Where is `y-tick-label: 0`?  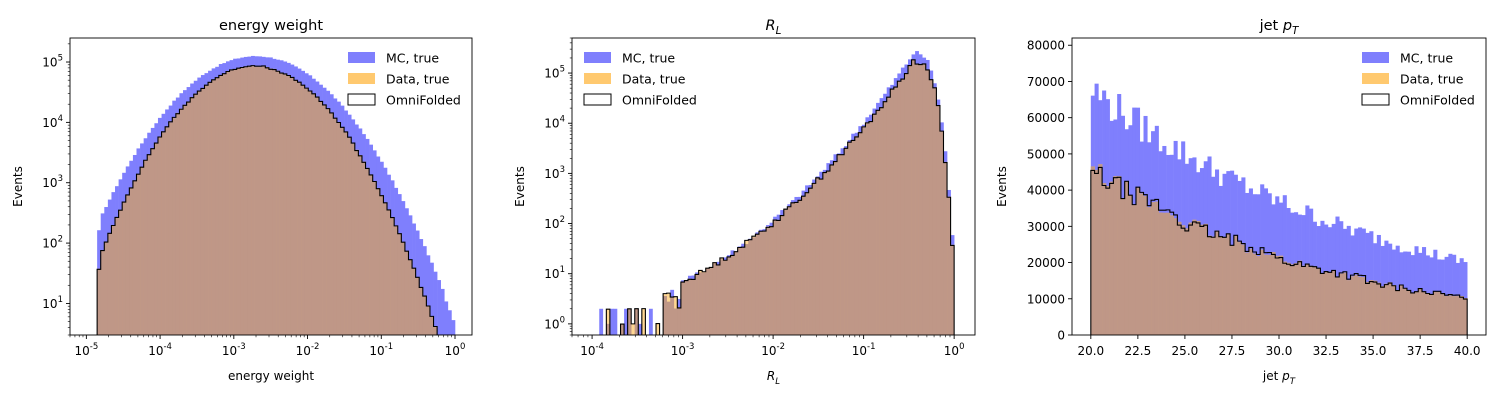
y-tick-label: 0 is located at coordinates (1061, 336).